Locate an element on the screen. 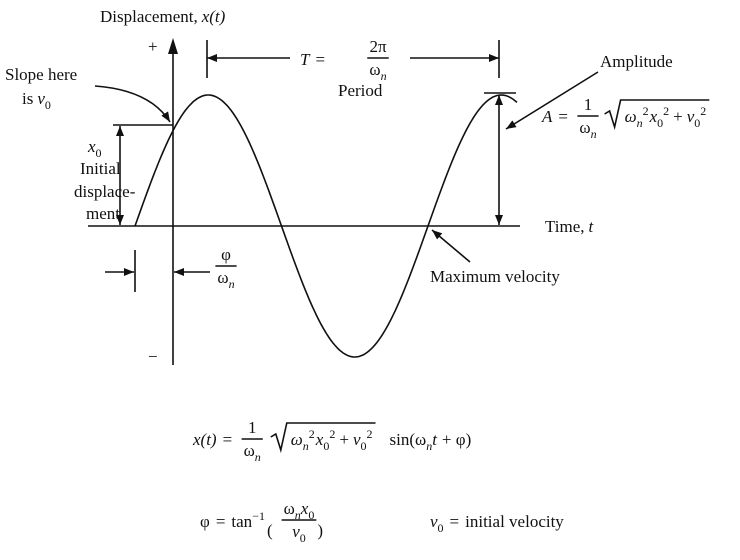 This screenshot has width=740, height=560. text: x0 is located at coordinates (94, 148).